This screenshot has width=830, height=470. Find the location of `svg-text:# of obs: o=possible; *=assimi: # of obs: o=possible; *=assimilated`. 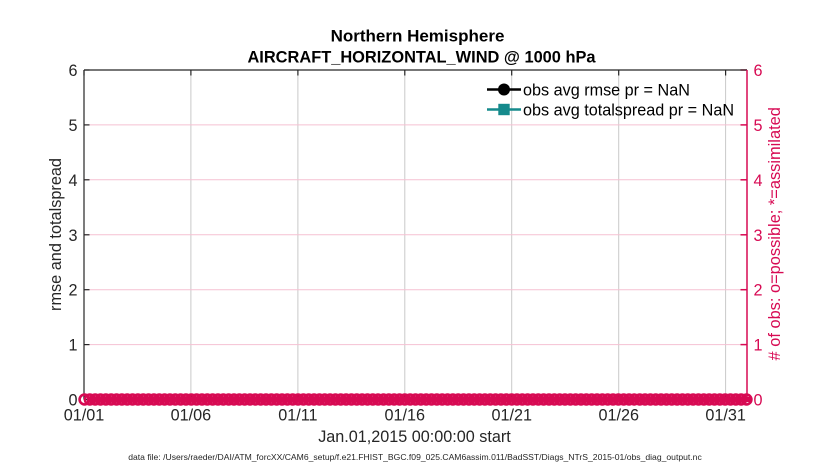

svg-text:# of obs: o=possible; *=assimi: # of obs: o=possible; *=assimilated is located at coordinates (775, 233).